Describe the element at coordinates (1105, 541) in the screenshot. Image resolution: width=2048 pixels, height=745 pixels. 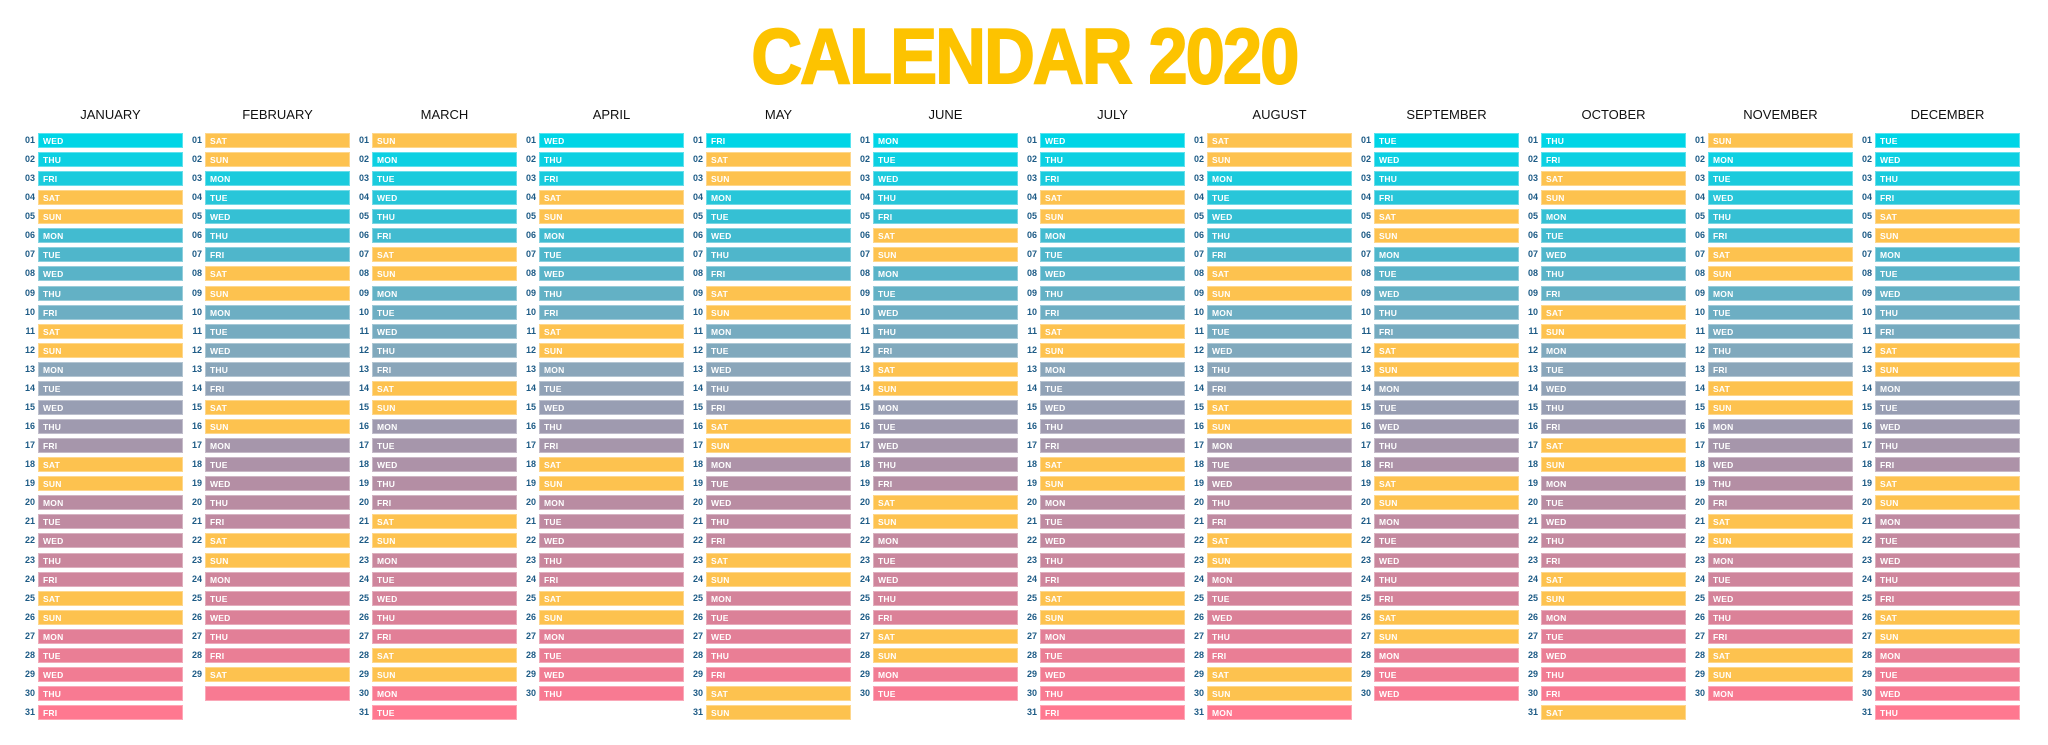
I see `day-row: 22 WED` at that location.